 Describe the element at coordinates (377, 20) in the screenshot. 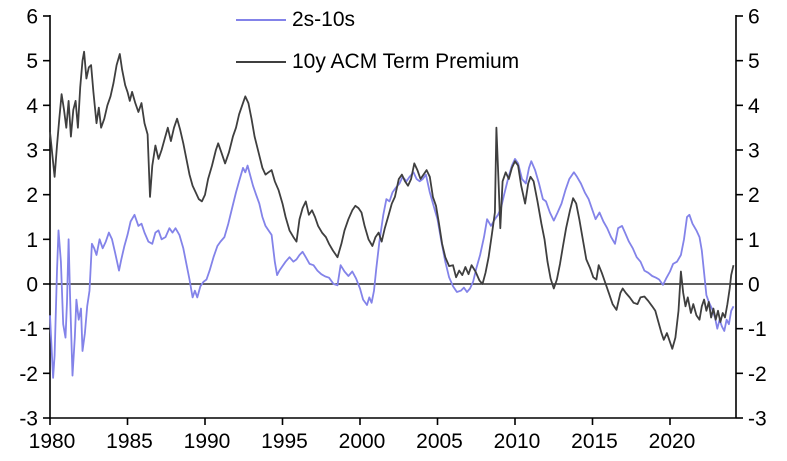

I see `legend-item-2s10s: 2s-10s` at that location.